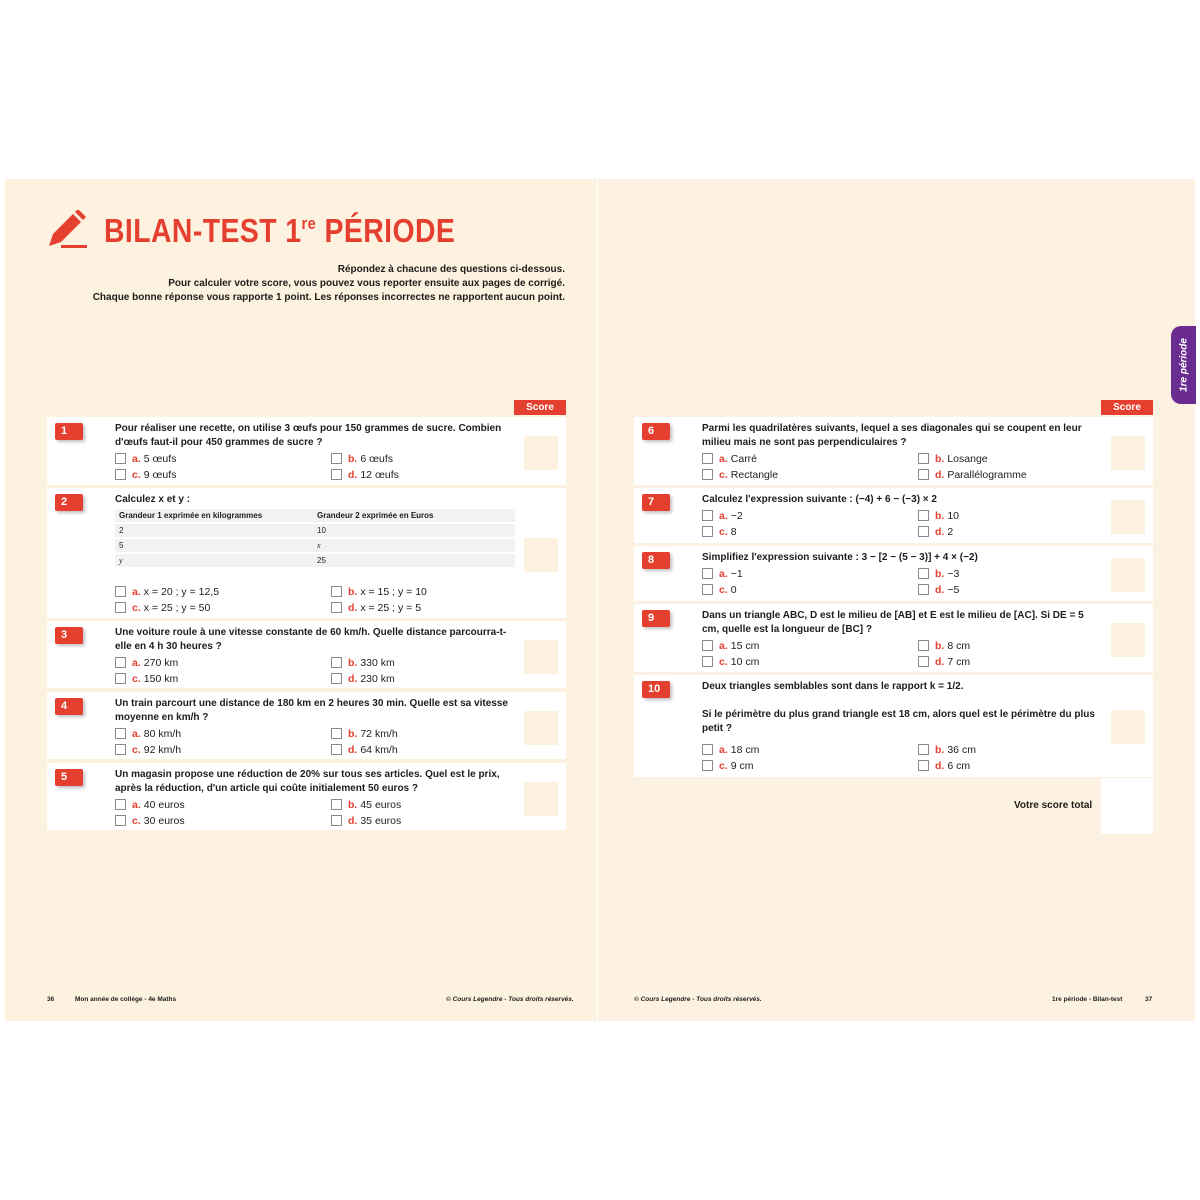  Describe the element at coordinates (810, 749) in the screenshot. I see `answer-option: a. 18 cm` at that location.